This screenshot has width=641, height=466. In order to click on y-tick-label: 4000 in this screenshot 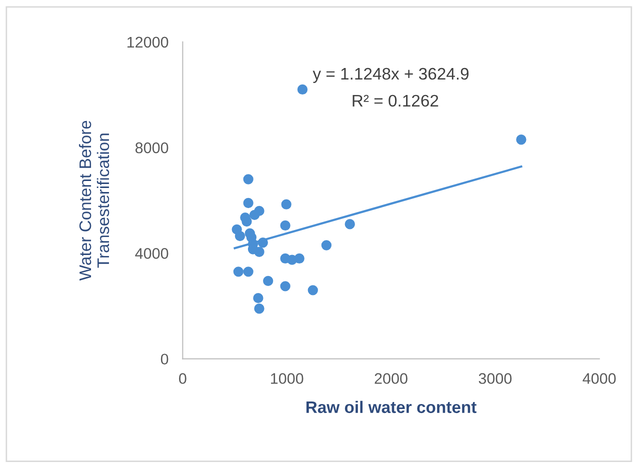, I will do `click(151, 253)`.